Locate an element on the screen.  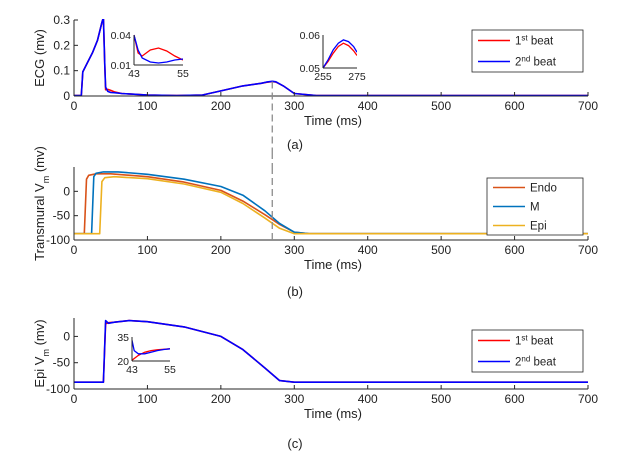
inset-y-tick-a1-1: 0.01 is located at coordinates (121, 66).